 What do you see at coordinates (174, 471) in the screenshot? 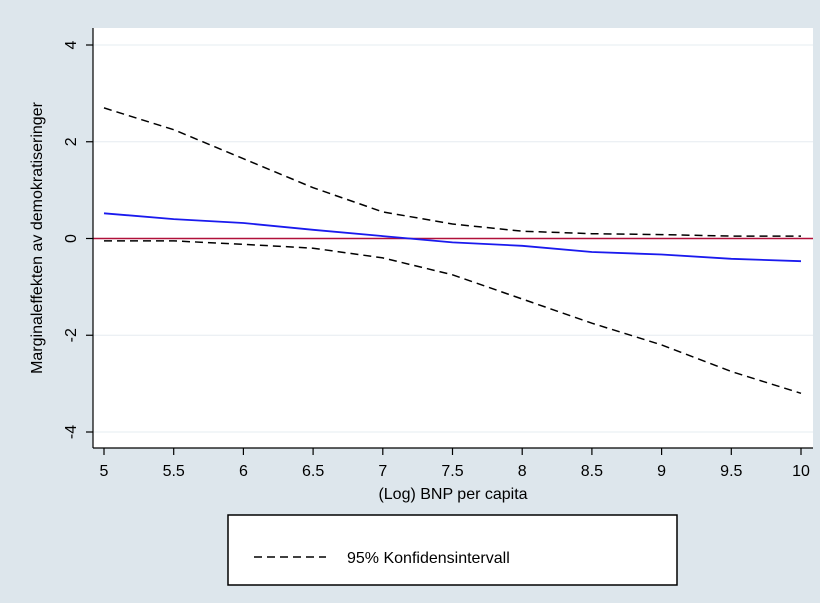
I see `x-tick-label: 5.5` at bounding box center [174, 471].